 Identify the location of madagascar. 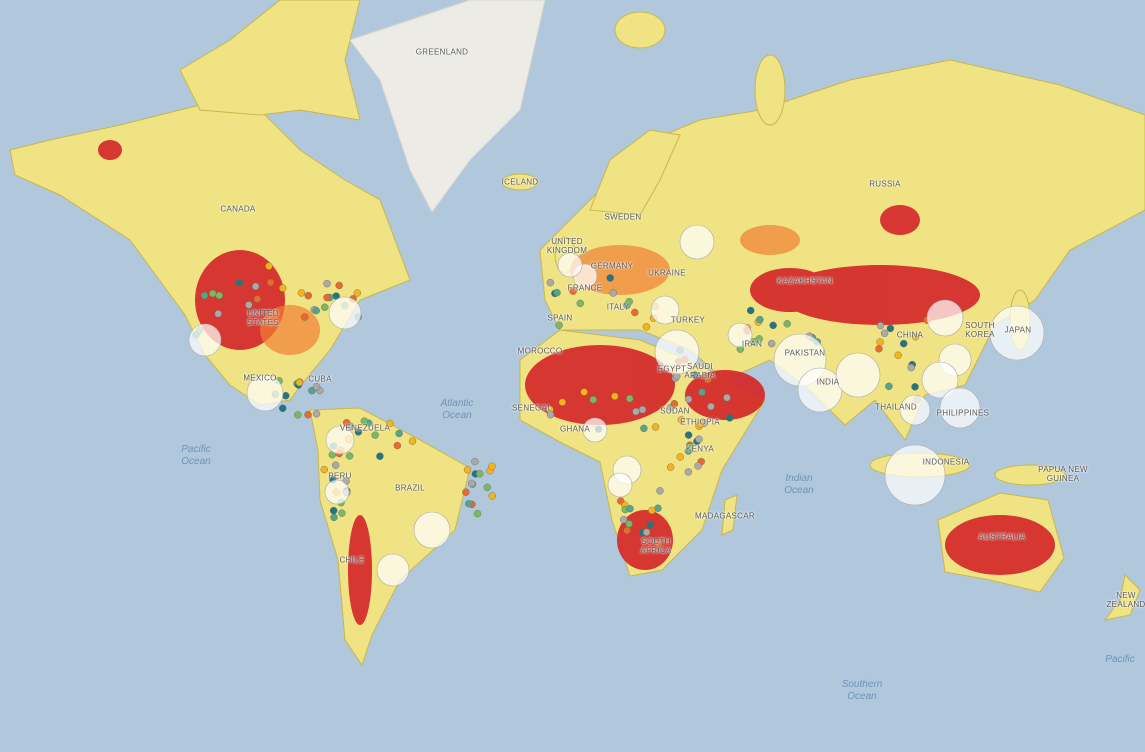
(729, 515).